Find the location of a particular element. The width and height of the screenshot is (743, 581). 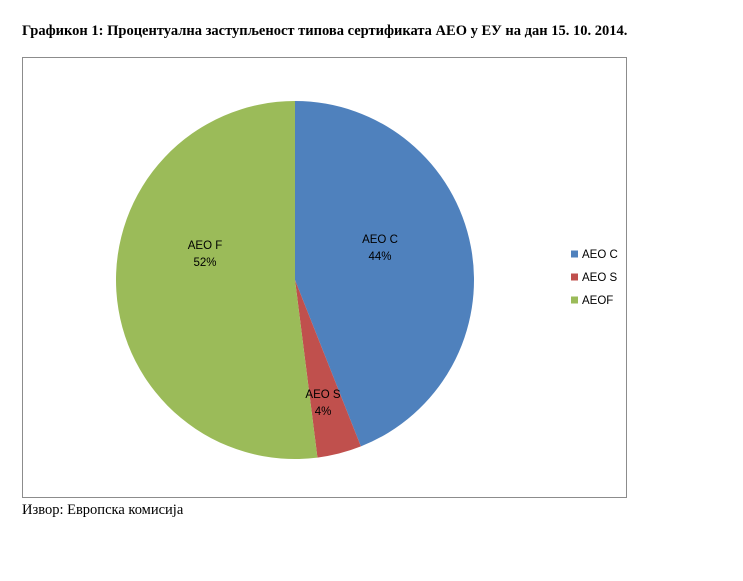

legend-item-aeo-c: AEO C is located at coordinates (594, 255).